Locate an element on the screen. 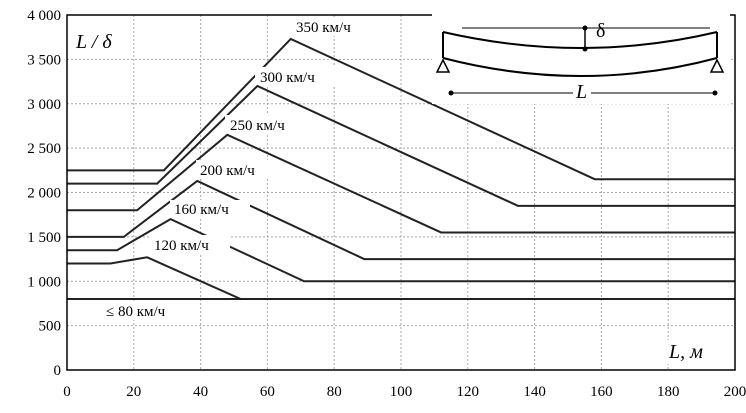  x-tick-label: 40 is located at coordinates (200, 392).